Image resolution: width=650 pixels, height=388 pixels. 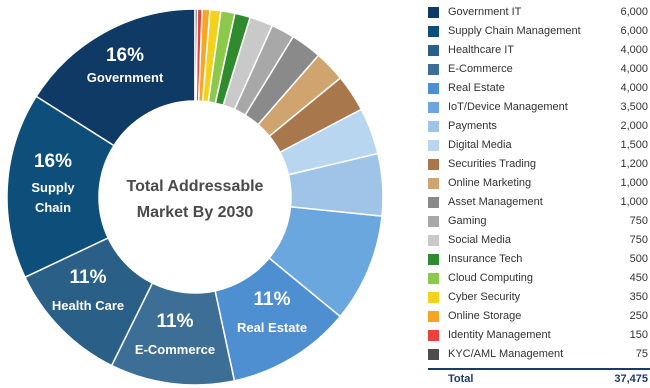 I want to click on legend-item: IoT/Device Management 3,500, so click(x=539, y=108).